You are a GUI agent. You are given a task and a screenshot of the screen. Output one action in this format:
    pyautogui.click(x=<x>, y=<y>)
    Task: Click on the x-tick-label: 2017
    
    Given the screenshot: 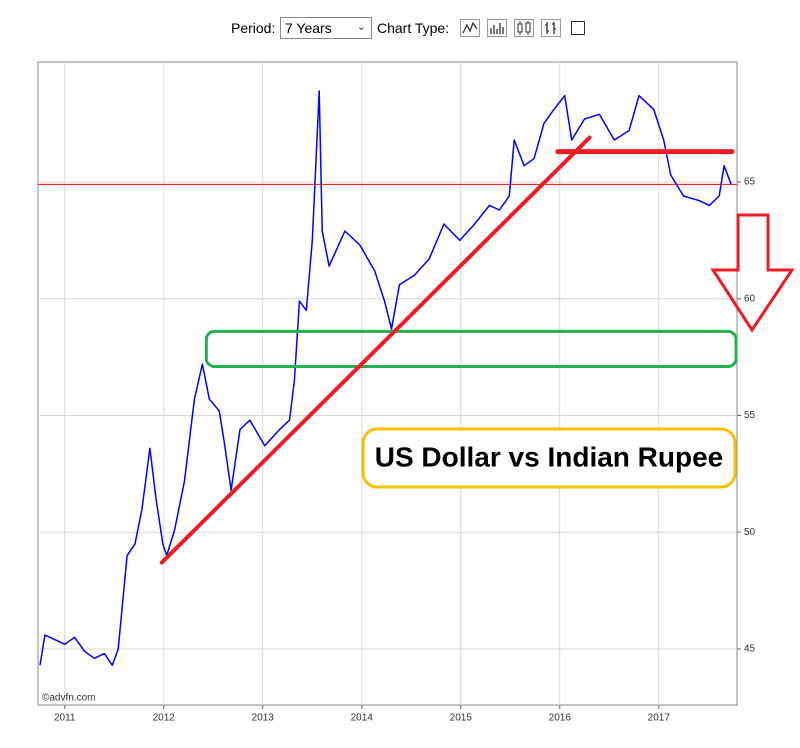 What is the action you would take?
    pyautogui.click(x=659, y=718)
    